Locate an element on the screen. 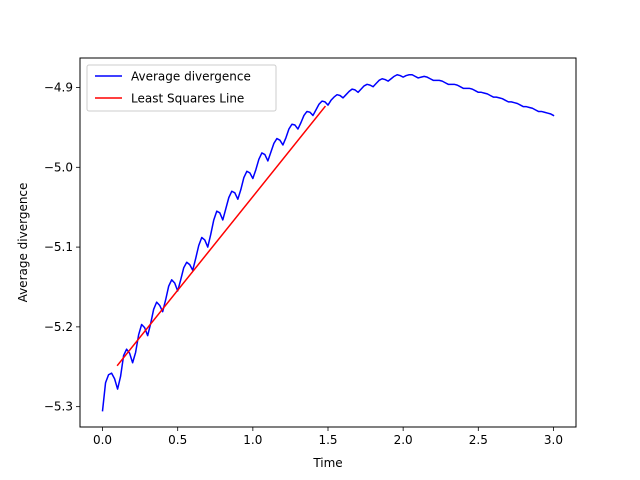  legend: Average divergence Least Squares Line is located at coordinates (181, 88).